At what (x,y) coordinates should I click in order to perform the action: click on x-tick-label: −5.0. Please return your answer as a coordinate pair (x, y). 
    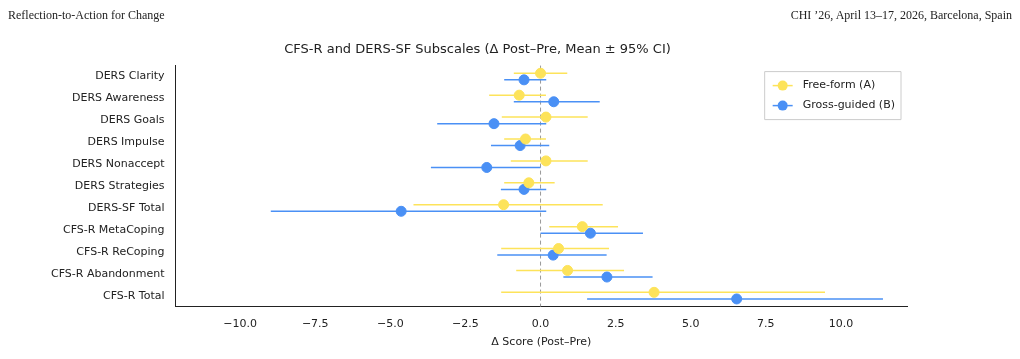
    Looking at the image, I should click on (390, 324).